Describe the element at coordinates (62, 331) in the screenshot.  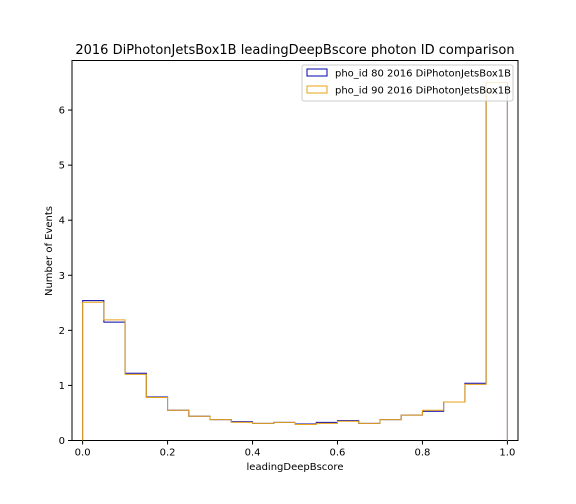
I see `y-tick-label: 2` at that location.